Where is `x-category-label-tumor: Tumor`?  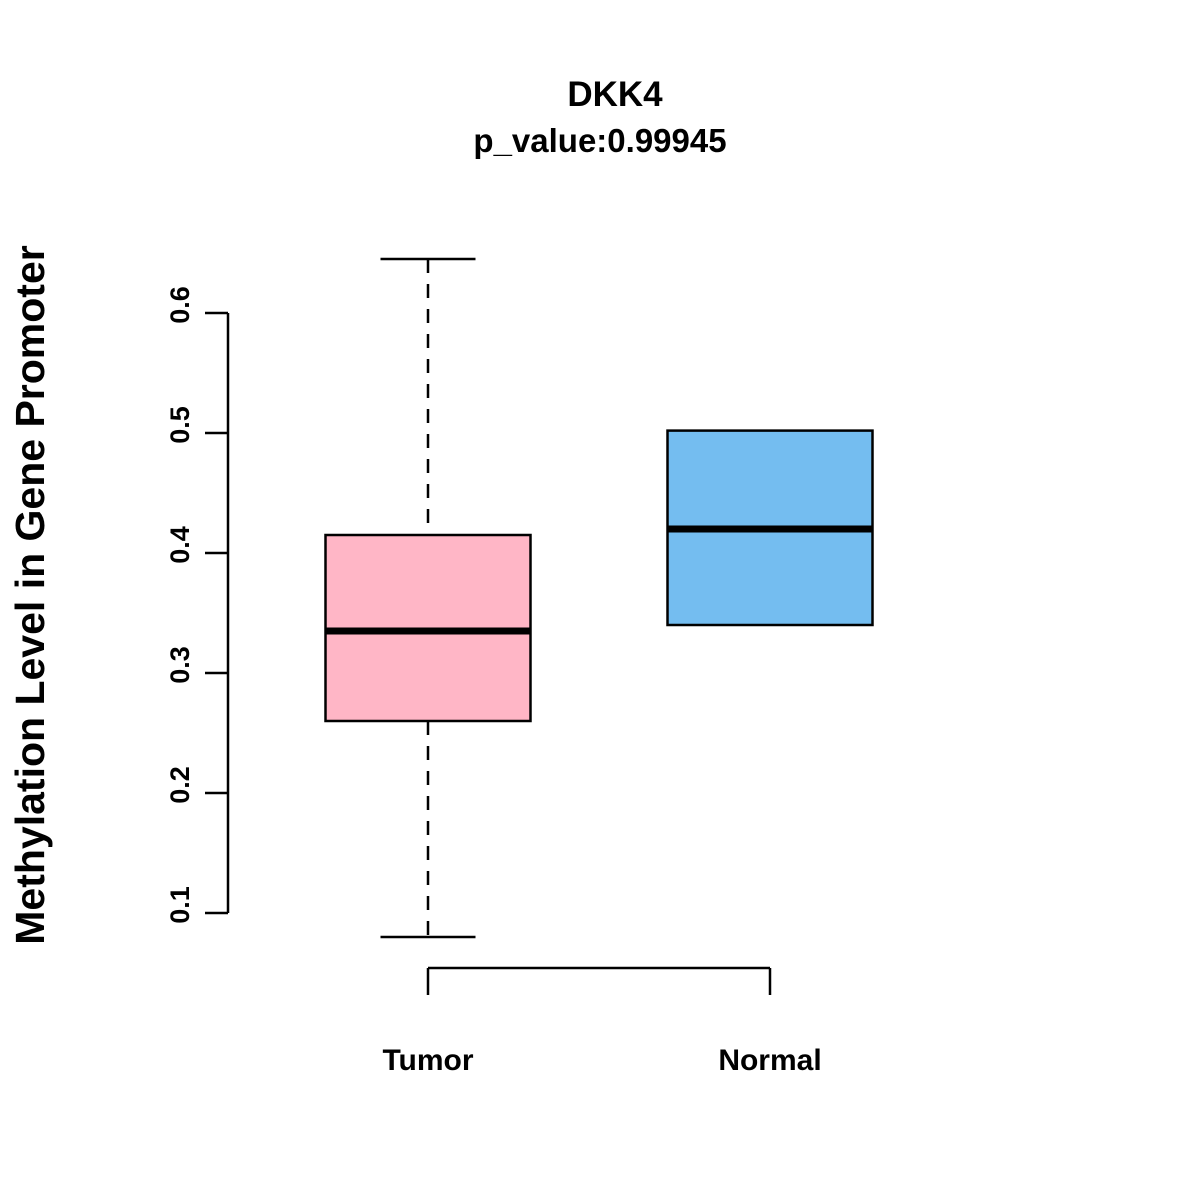
x-category-label-tumor: Tumor is located at coordinates (427, 1060).